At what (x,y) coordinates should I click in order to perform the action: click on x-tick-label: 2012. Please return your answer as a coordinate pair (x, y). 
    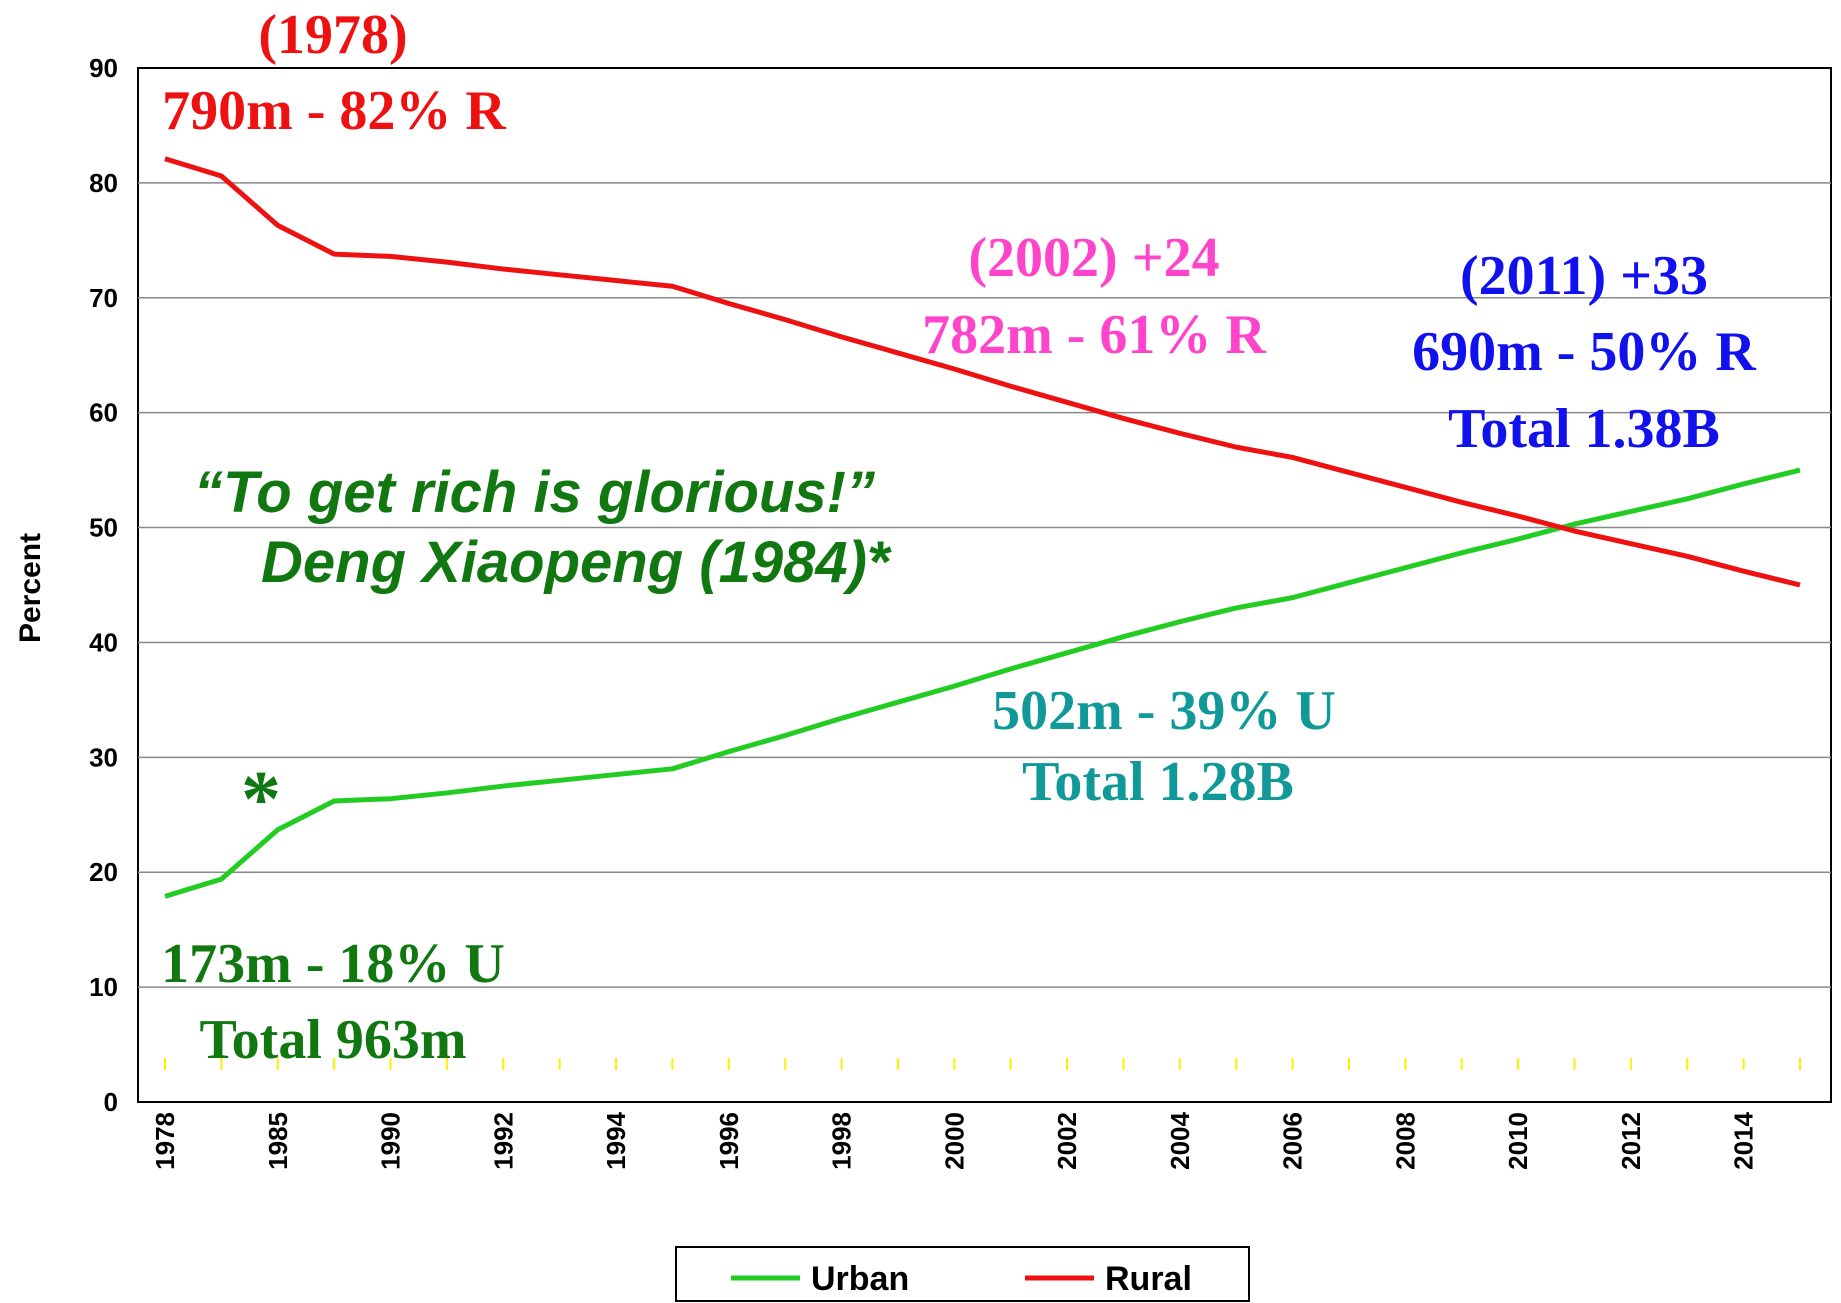
    Looking at the image, I should click on (1631, 1141).